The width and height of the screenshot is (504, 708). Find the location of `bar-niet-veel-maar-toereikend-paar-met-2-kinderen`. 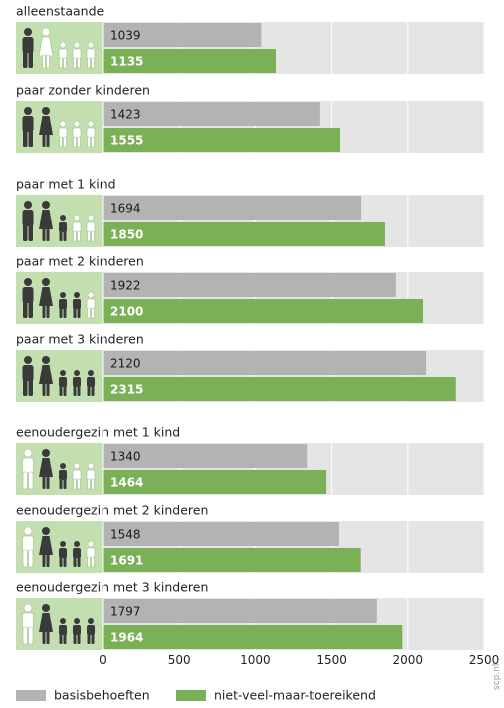

bar-niet-veel-maar-toereikend-paar-met-2-kinderen is located at coordinates (263, 311).